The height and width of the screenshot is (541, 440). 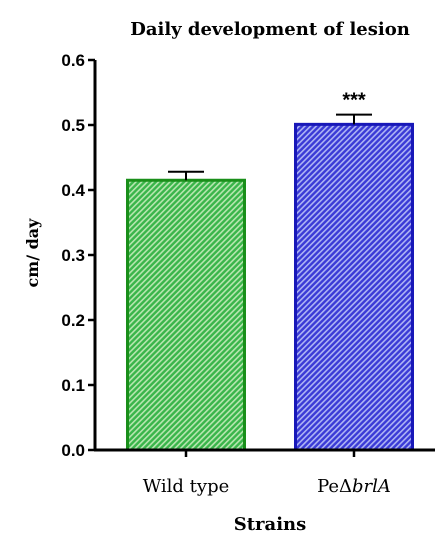 I want to click on y-tick-label: 0.1, so click(x=73, y=385).